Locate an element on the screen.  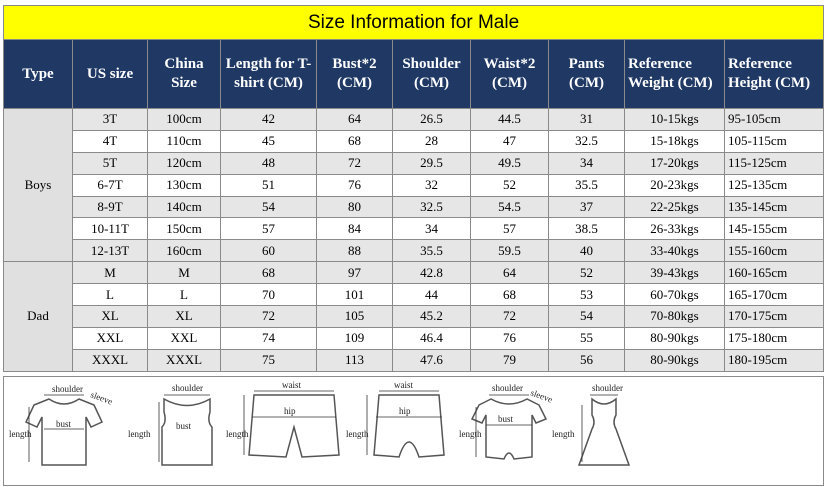
table-cell: 48 is located at coordinates (268, 163).